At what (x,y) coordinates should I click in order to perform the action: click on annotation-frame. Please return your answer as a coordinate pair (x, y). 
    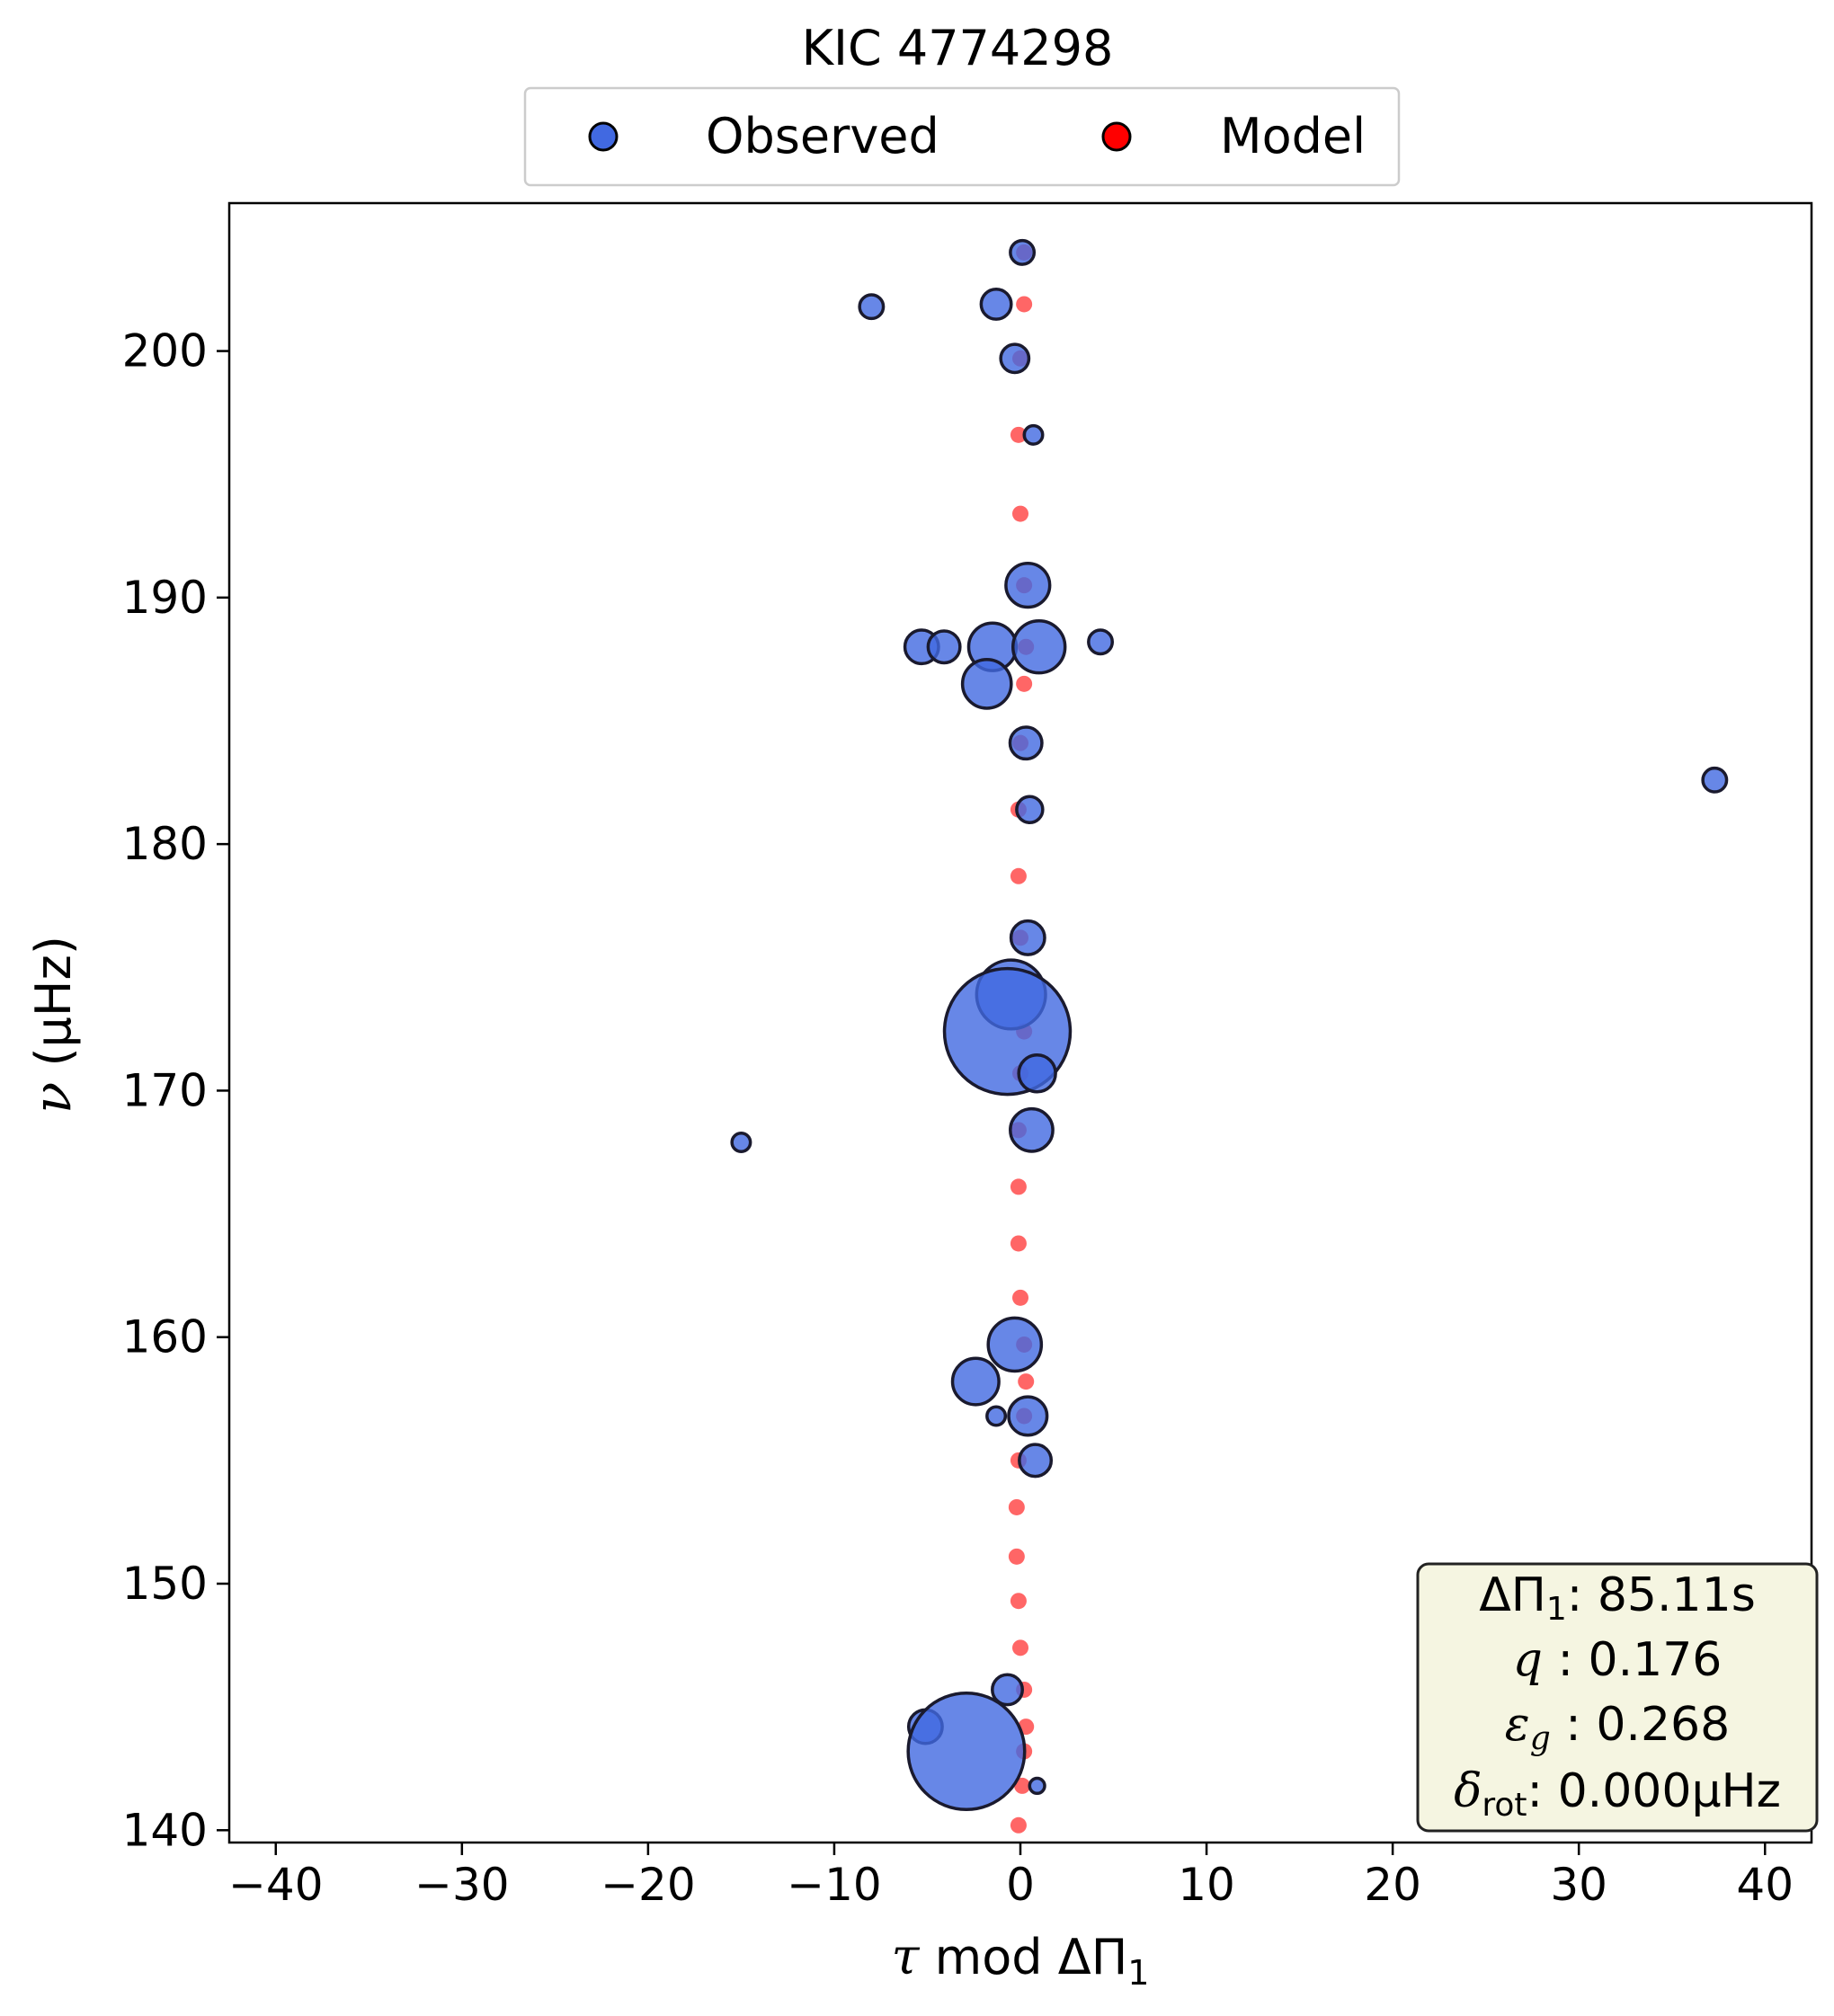
    Looking at the image, I should click on (1618, 1697).